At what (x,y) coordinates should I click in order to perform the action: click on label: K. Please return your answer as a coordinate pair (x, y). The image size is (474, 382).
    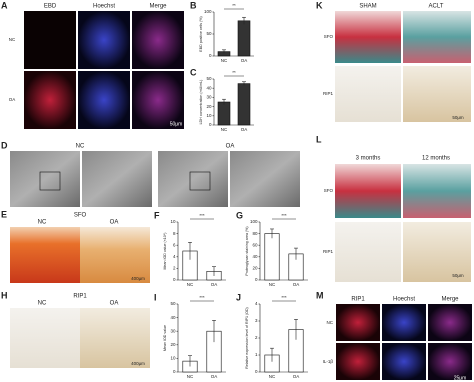
    Looking at the image, I should click on (319, 5).